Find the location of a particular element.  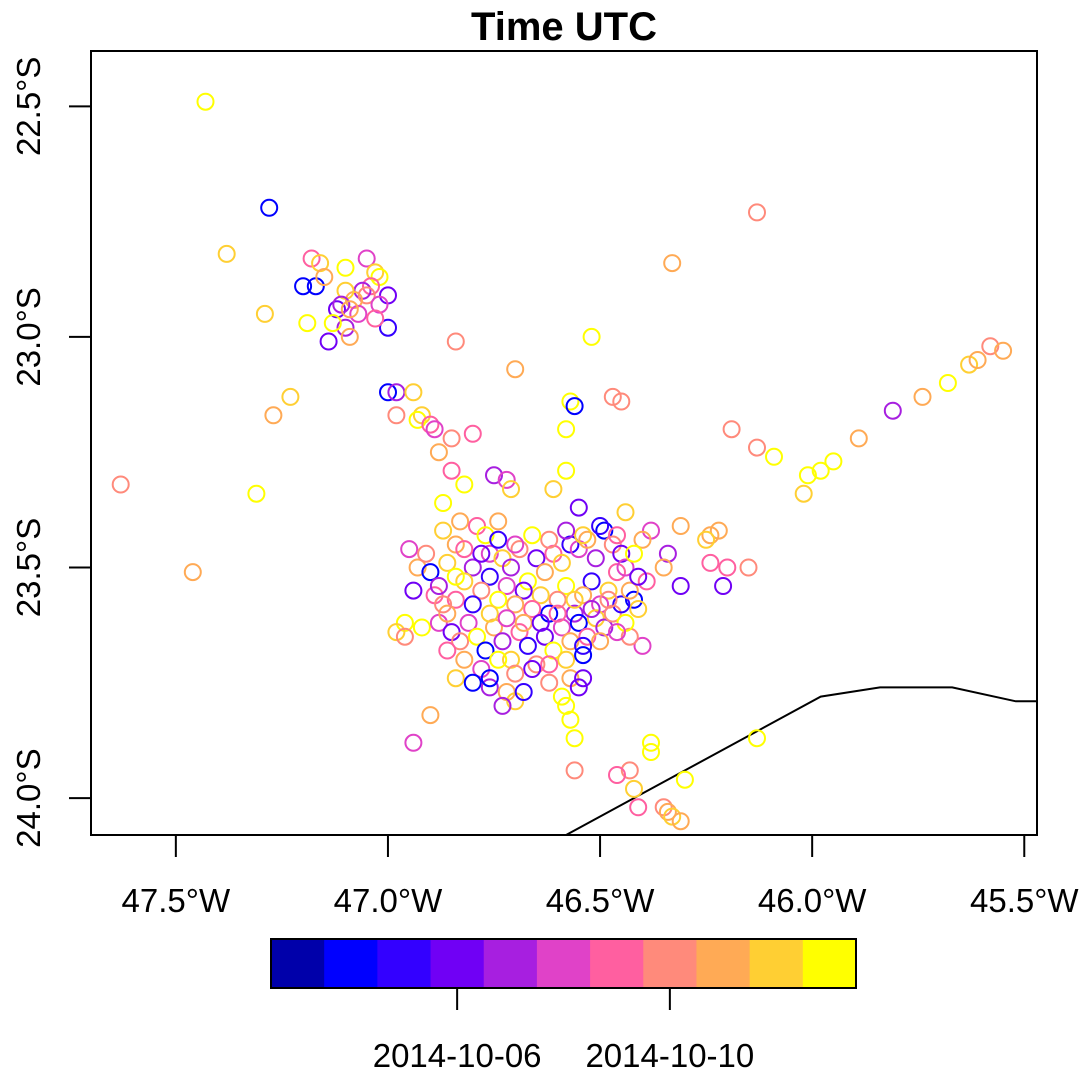

coastline is located at coordinates (801, 760).